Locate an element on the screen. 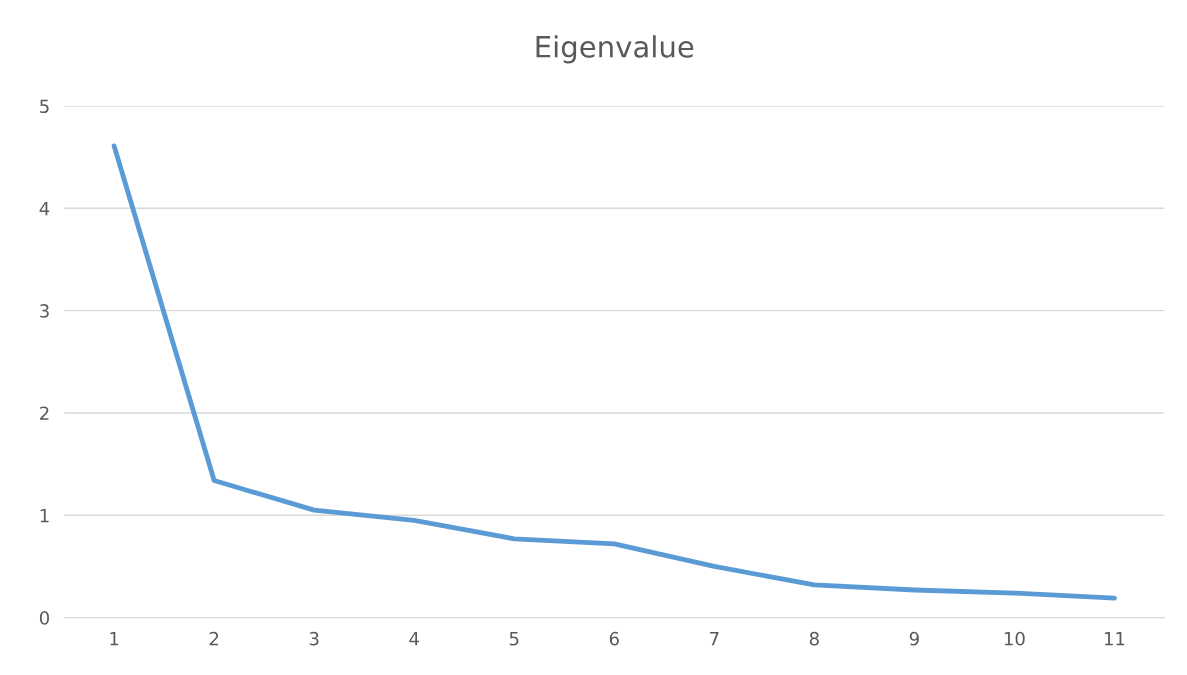 This screenshot has height=675, width=1187. y-tick-label: 1 is located at coordinates (44, 515).